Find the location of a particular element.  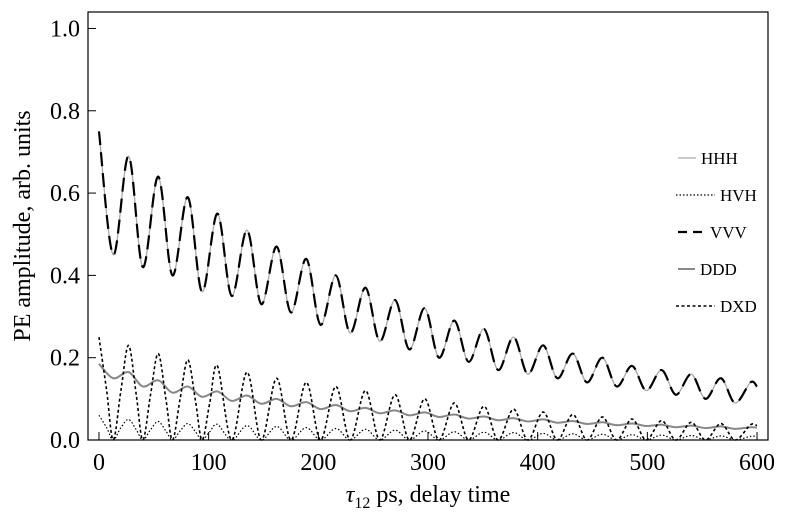

x-axis-title: τ12 ps, delay time is located at coordinates (428, 497).